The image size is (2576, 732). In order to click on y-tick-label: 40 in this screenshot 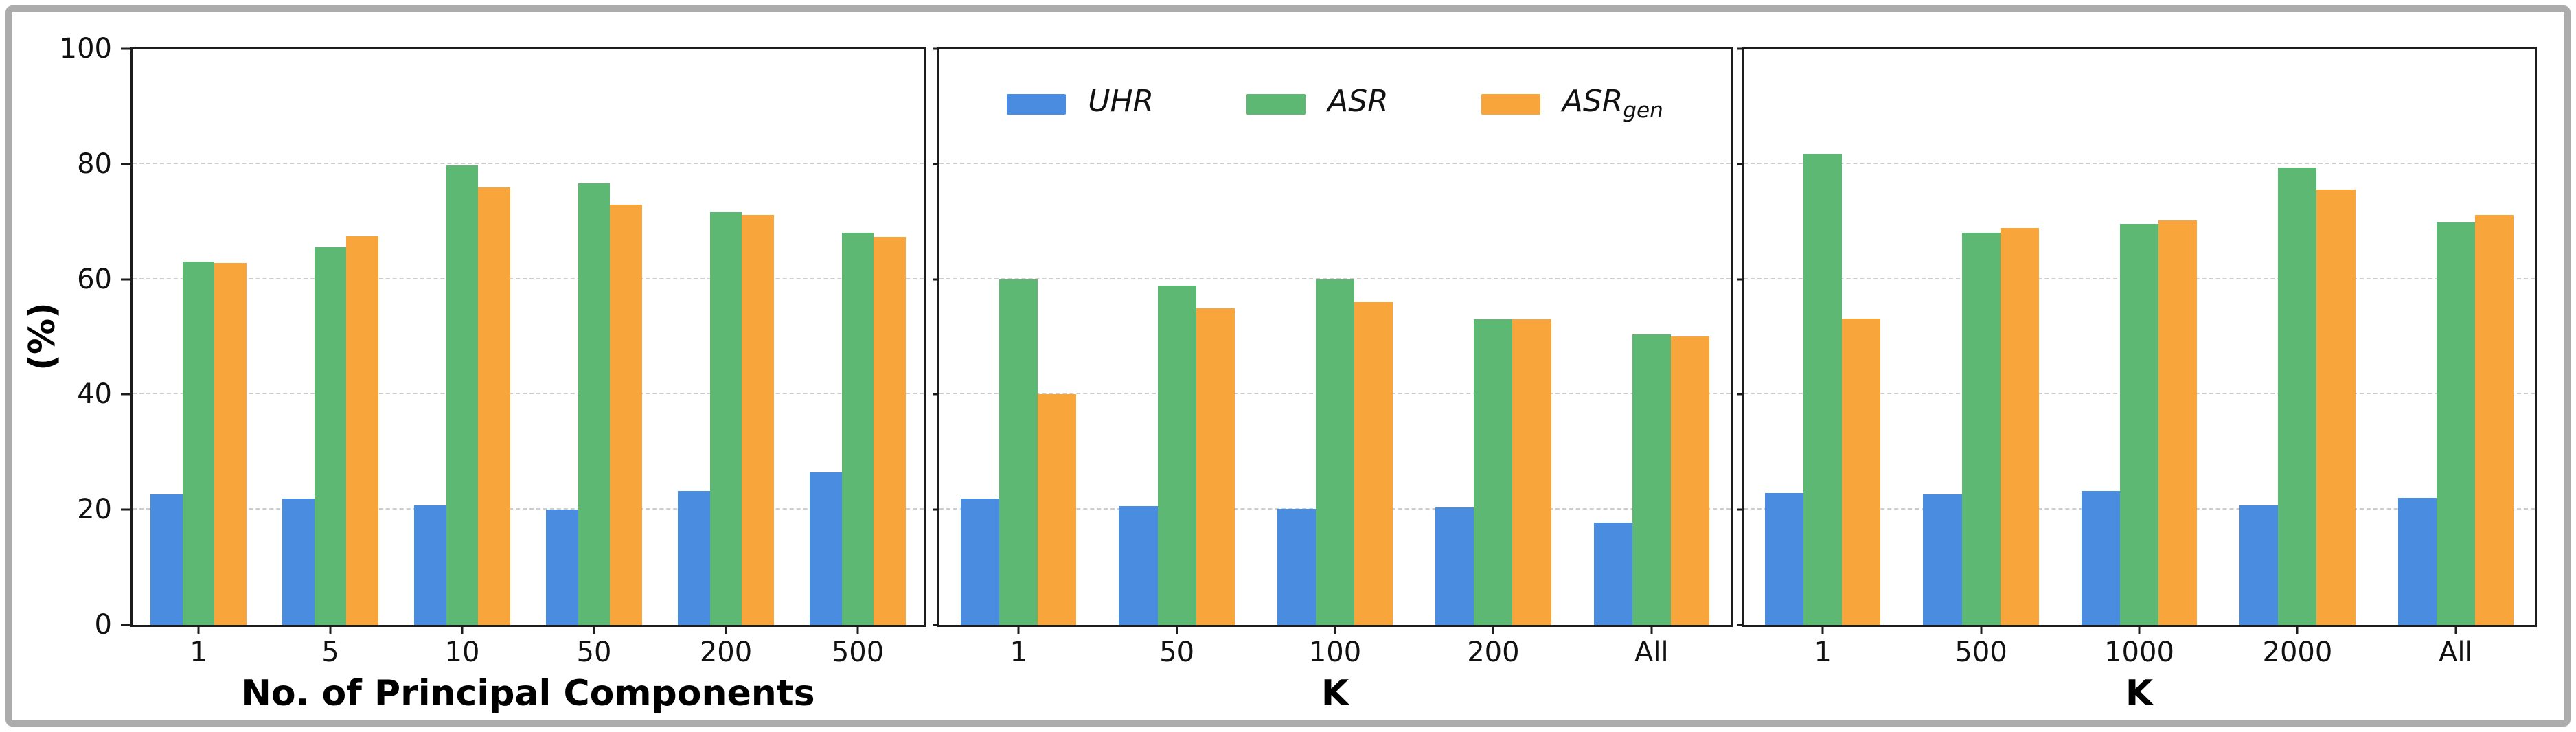, I will do `click(94, 394)`.